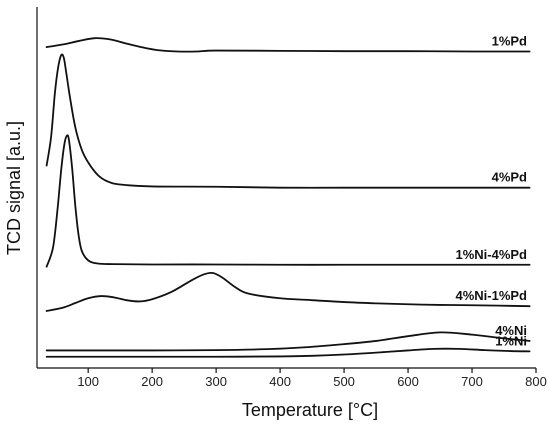 This screenshot has height=424, width=550. I want to click on x-axis-title: Temperature [°C], so click(310, 410).